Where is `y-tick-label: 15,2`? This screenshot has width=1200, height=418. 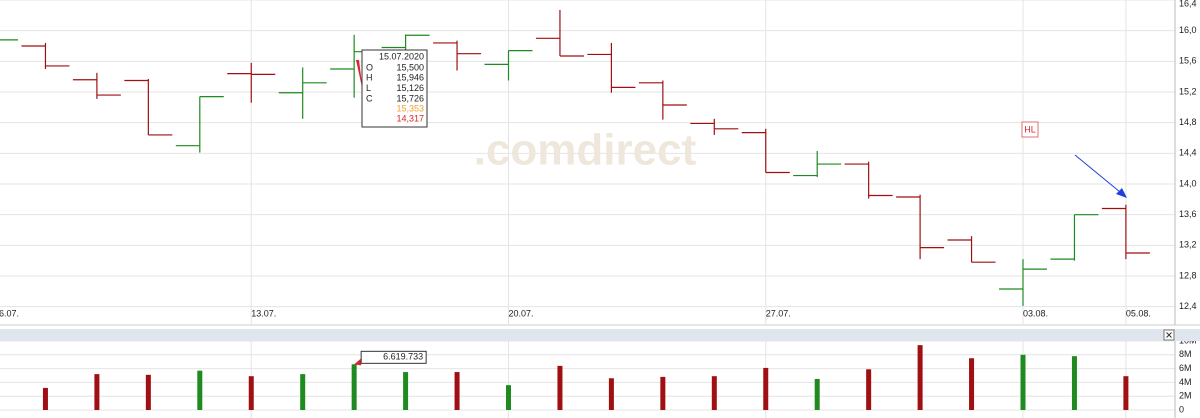
y-tick-label: 15,2 is located at coordinates (1188, 91).